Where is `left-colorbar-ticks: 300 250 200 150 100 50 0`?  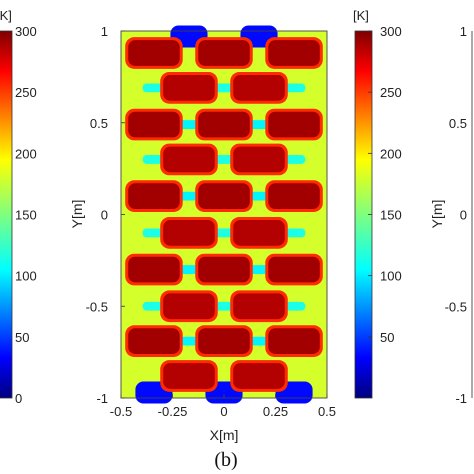
left-colorbar-ticks: 300 250 200 150 100 50 0 is located at coordinates (26, 215).